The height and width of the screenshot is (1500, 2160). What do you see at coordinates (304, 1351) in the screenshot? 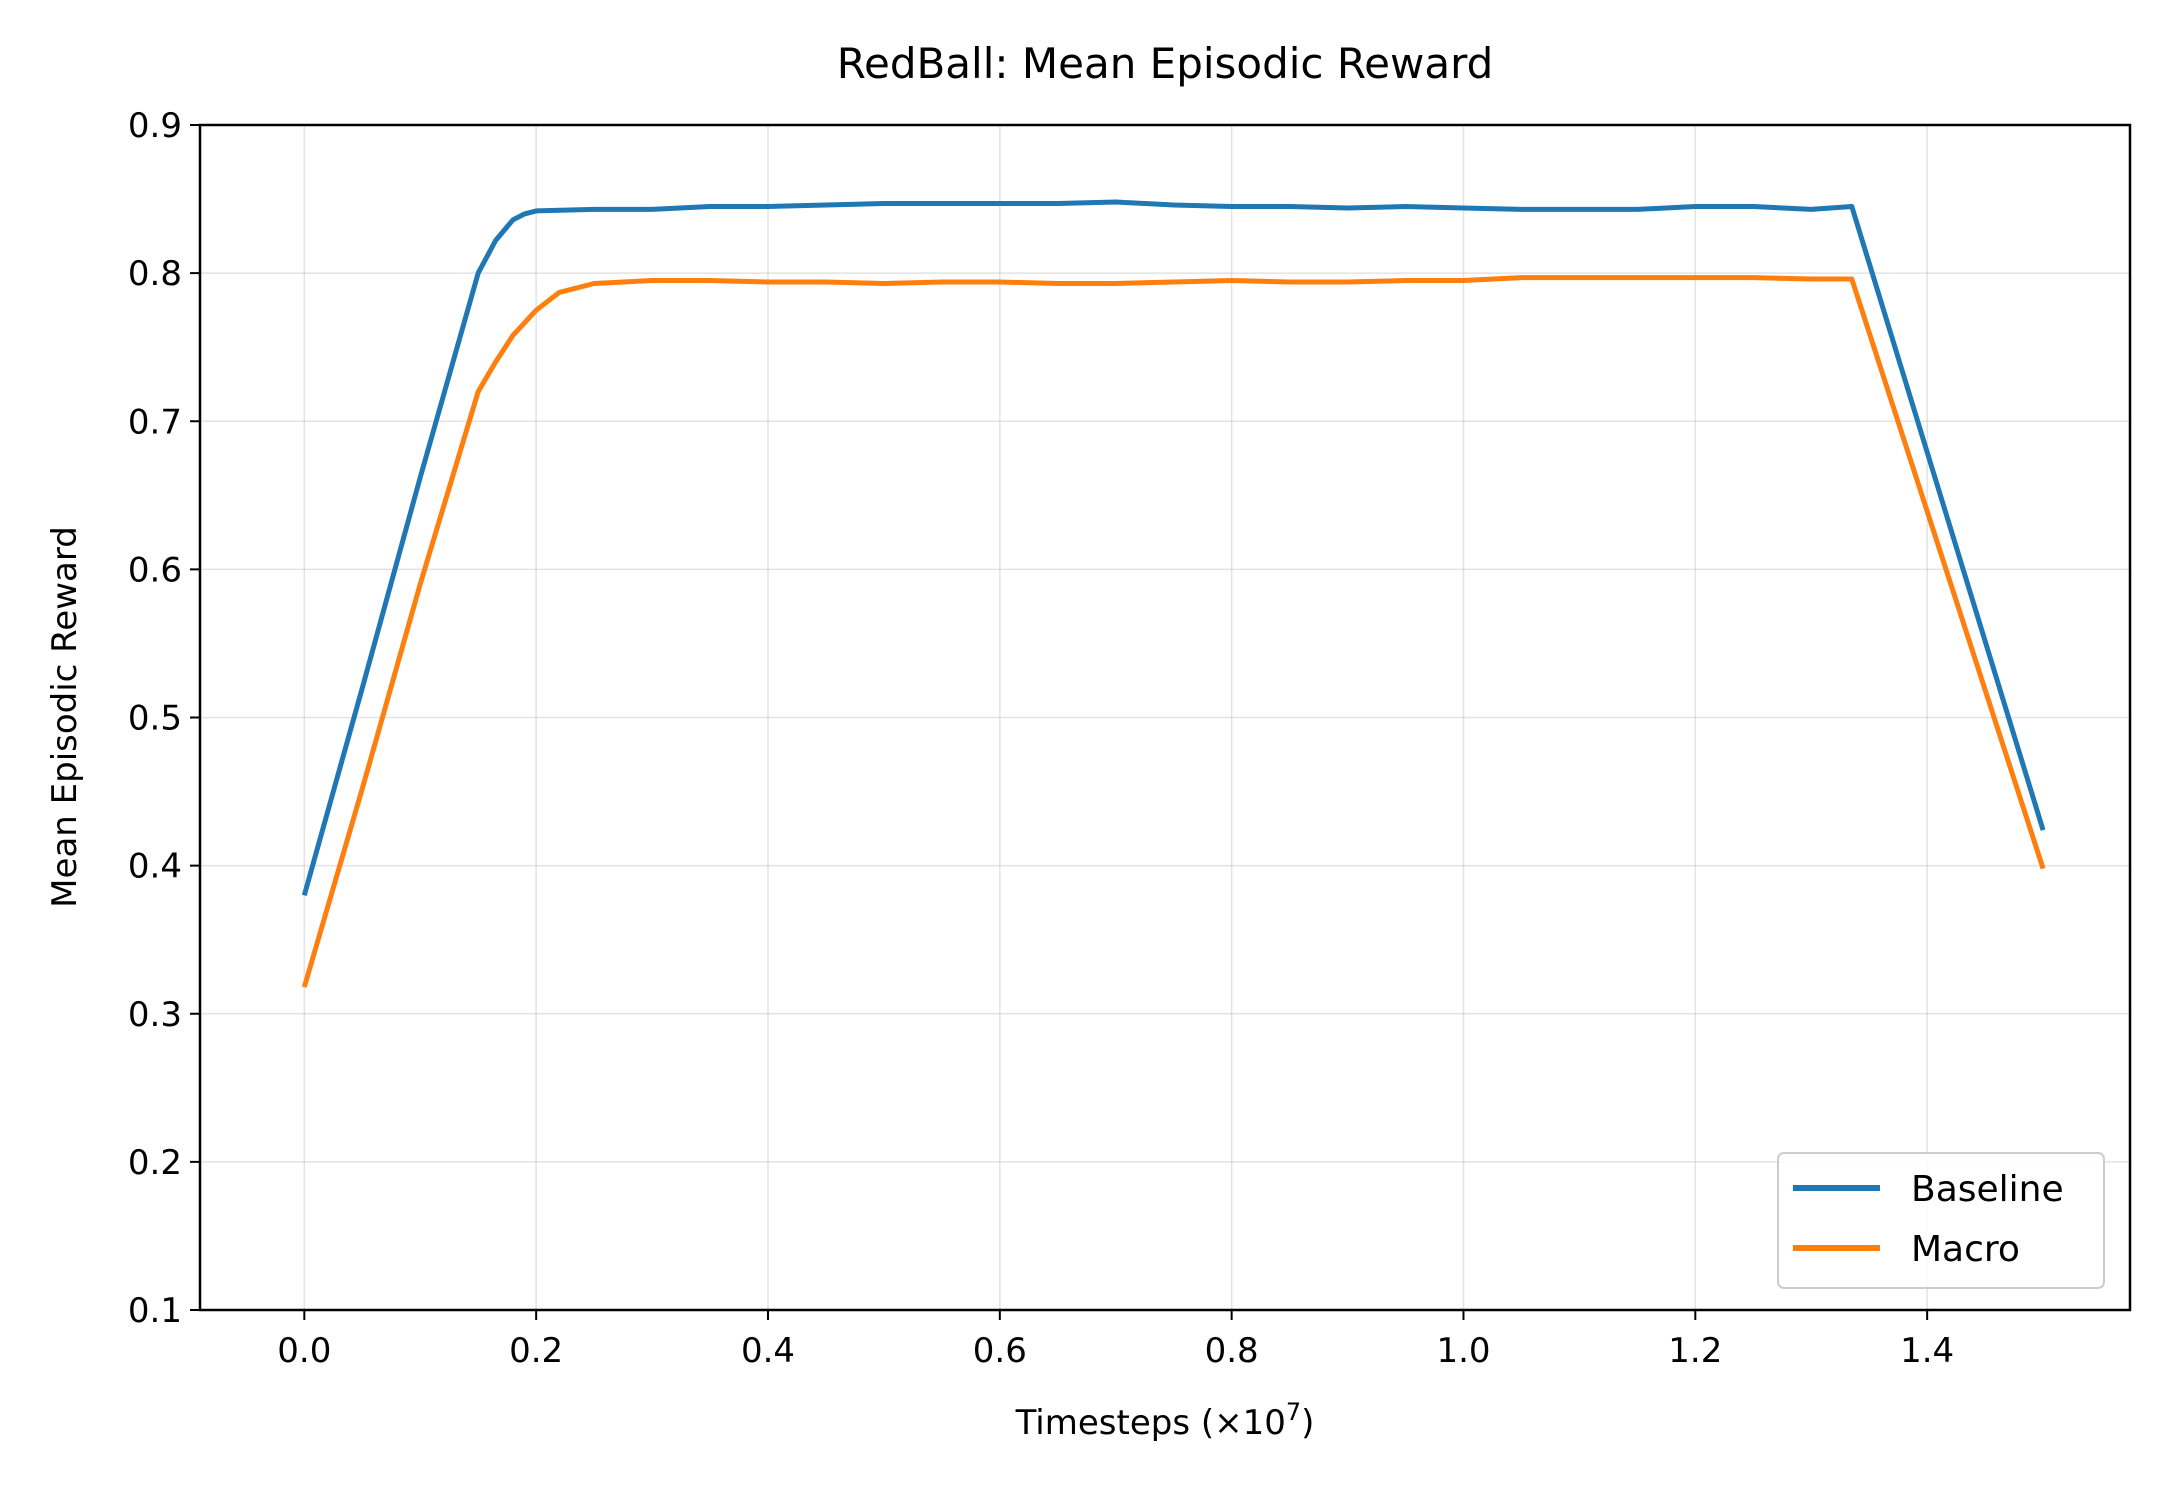
I see `x-tick-label: 0.0` at bounding box center [304, 1351].